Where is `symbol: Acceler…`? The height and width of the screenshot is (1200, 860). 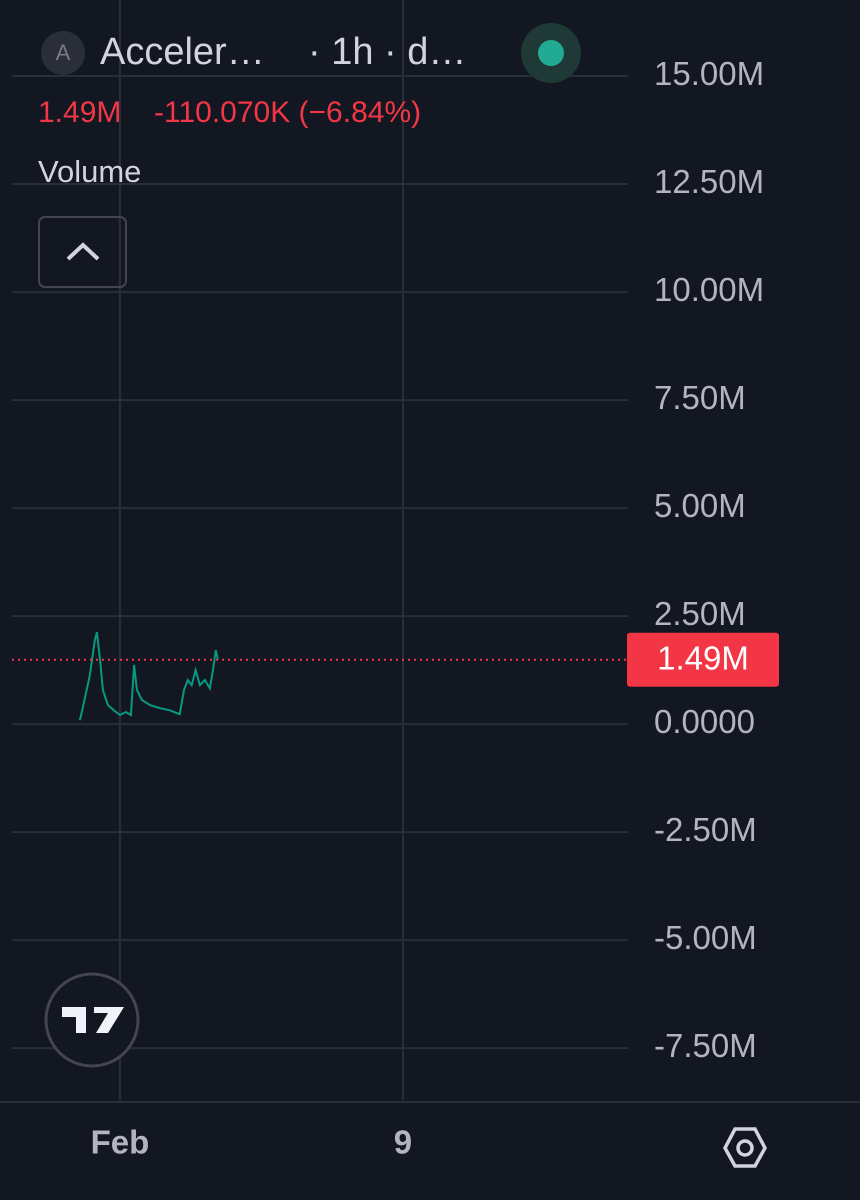
symbol: Acceler… is located at coordinates (182, 52).